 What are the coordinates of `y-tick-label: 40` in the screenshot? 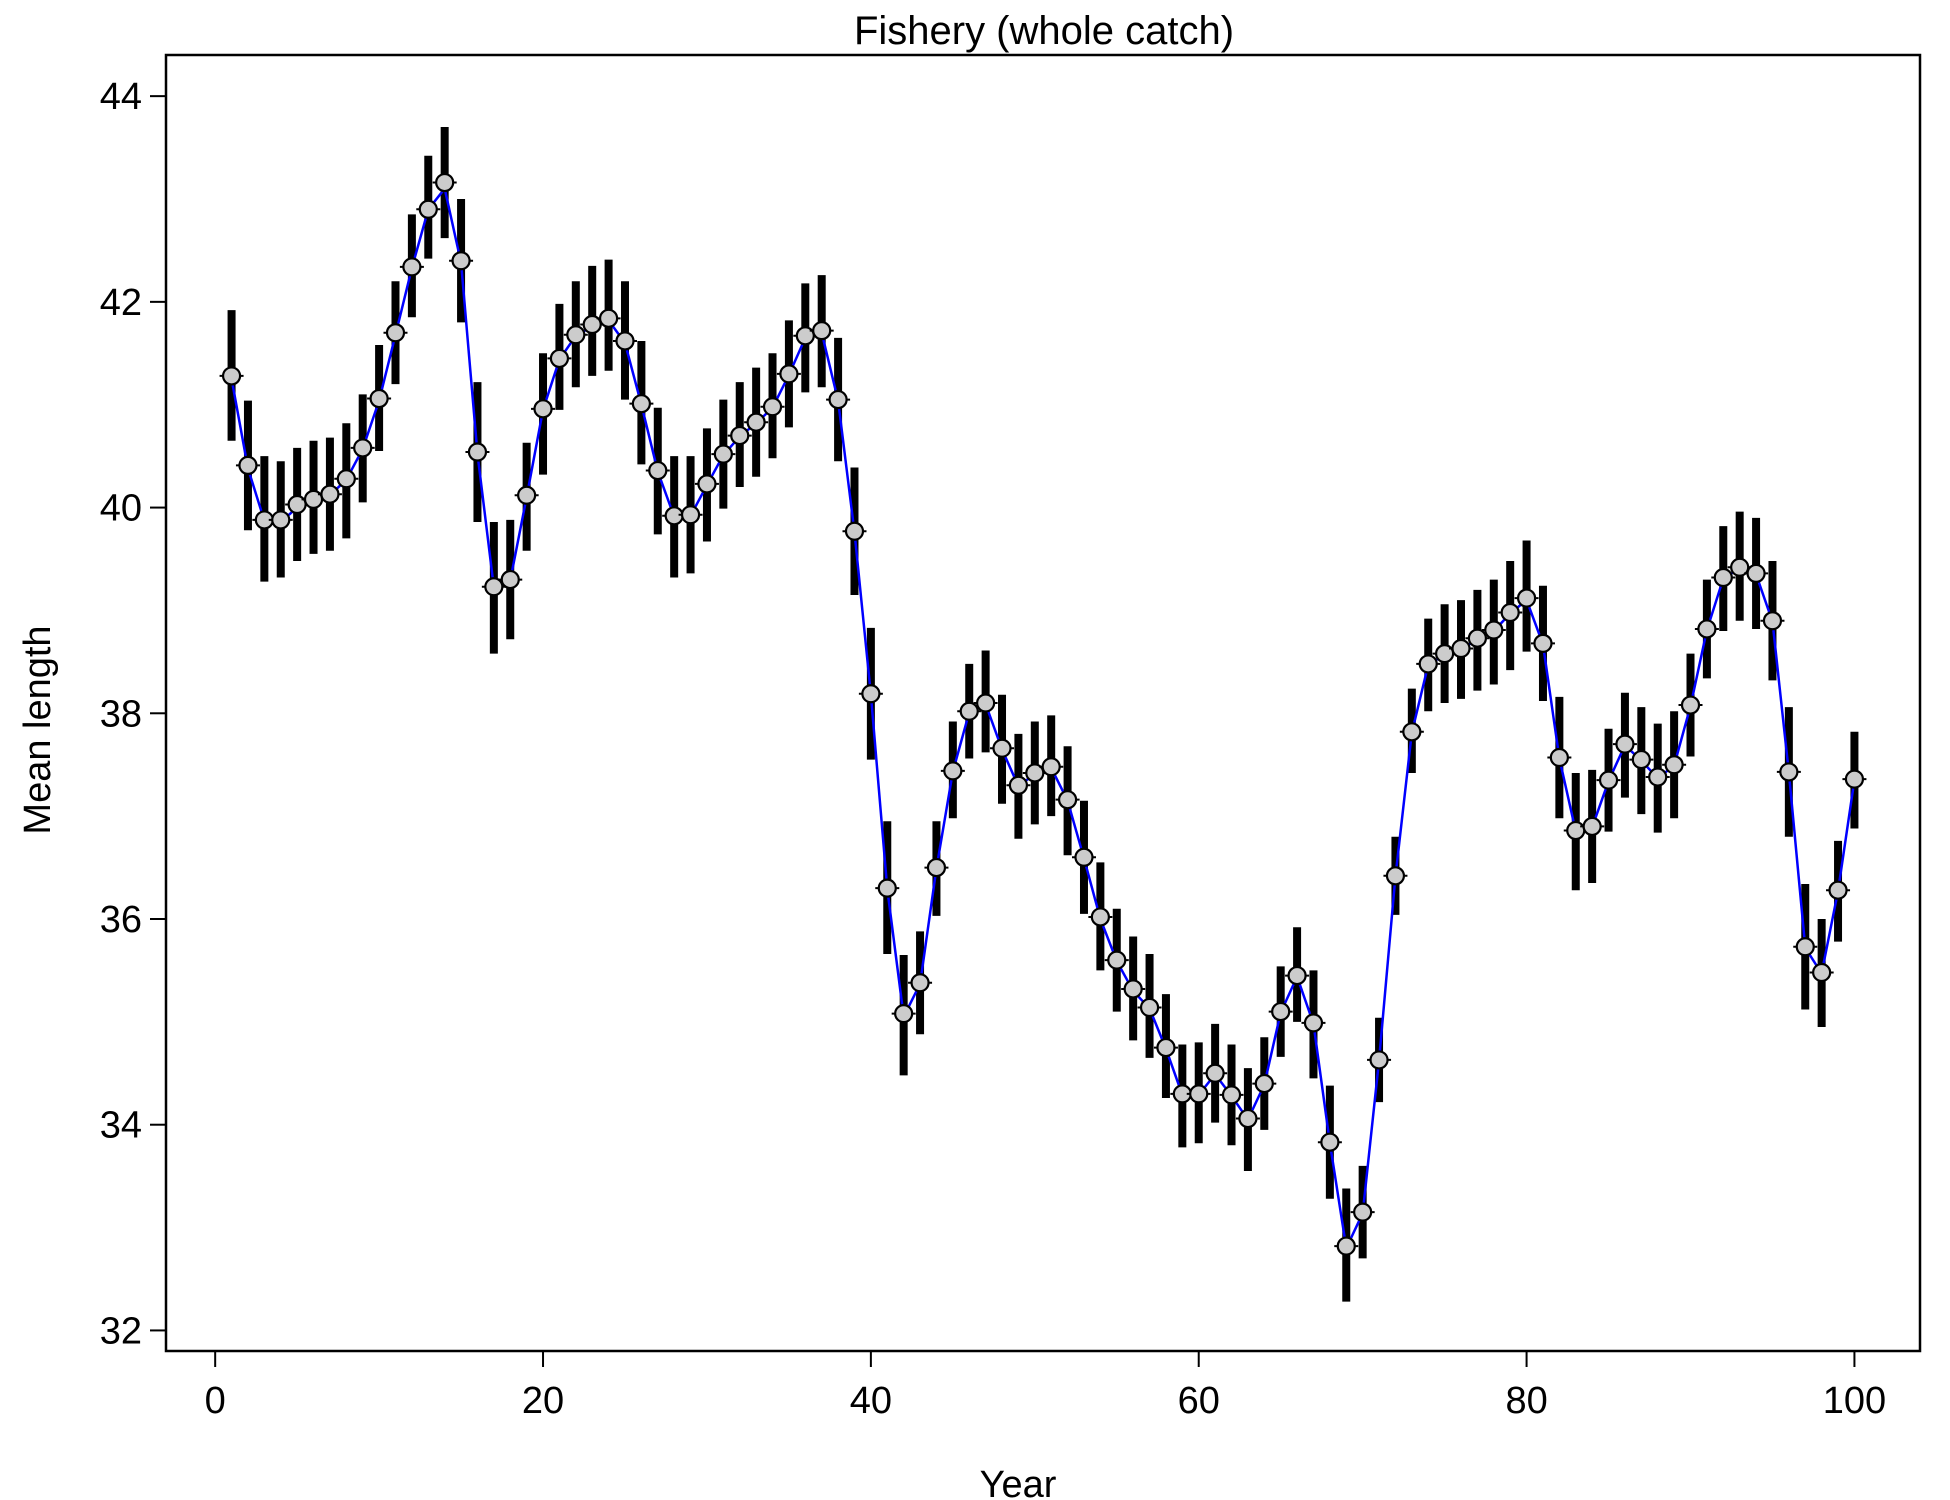 It's located at (121, 509).